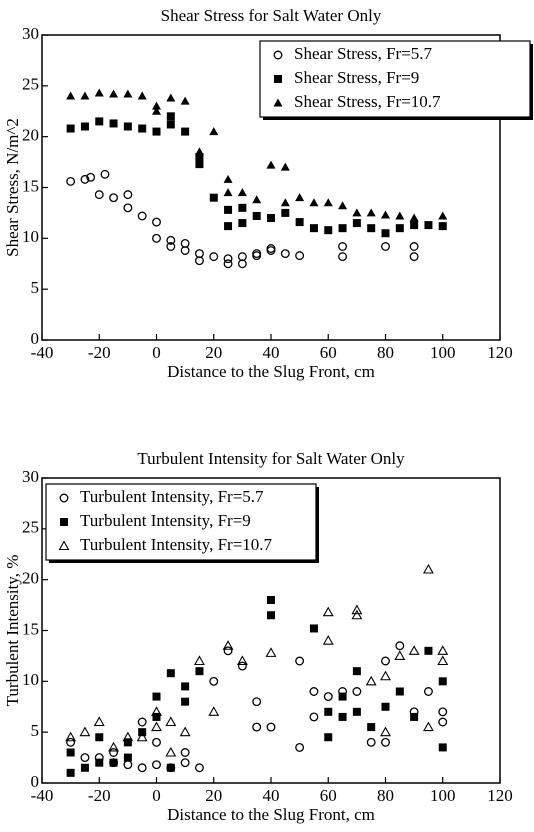 Image resolution: width=534 pixels, height=832 pixels. Describe the element at coordinates (172, 496) in the screenshot. I see `legend-label: Turbulent Intensity, Fr=5.7` at that location.